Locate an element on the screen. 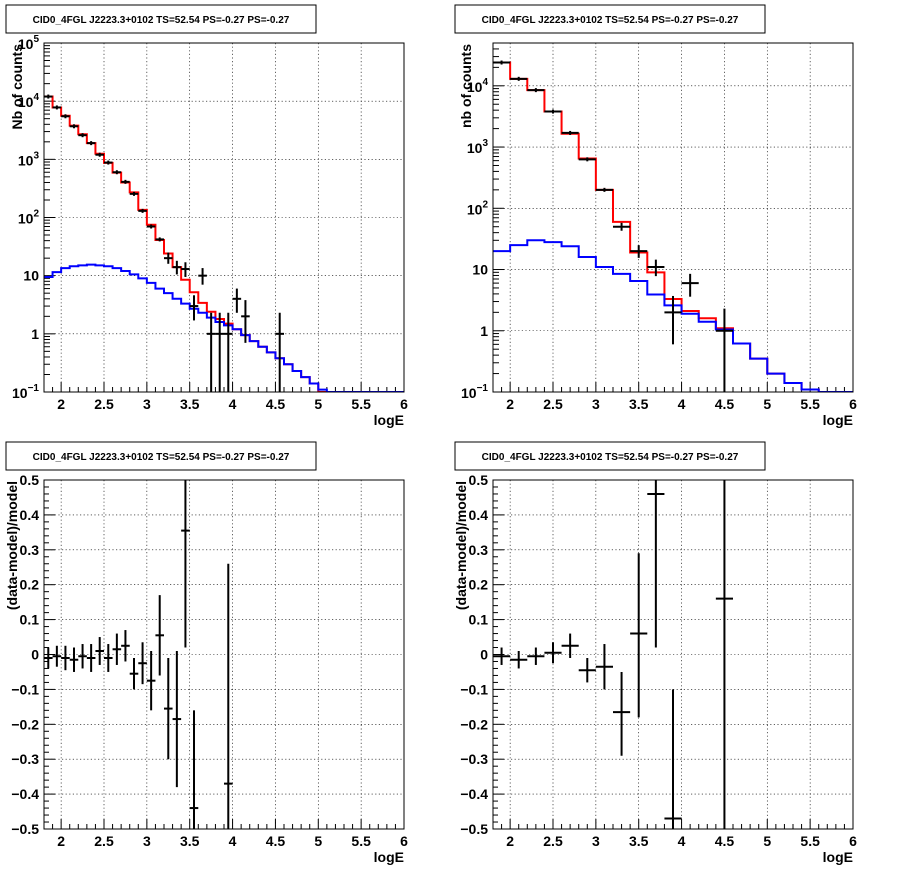 The height and width of the screenshot is (879, 898). y-tick-exponent: 4 is located at coordinates (36, 97).